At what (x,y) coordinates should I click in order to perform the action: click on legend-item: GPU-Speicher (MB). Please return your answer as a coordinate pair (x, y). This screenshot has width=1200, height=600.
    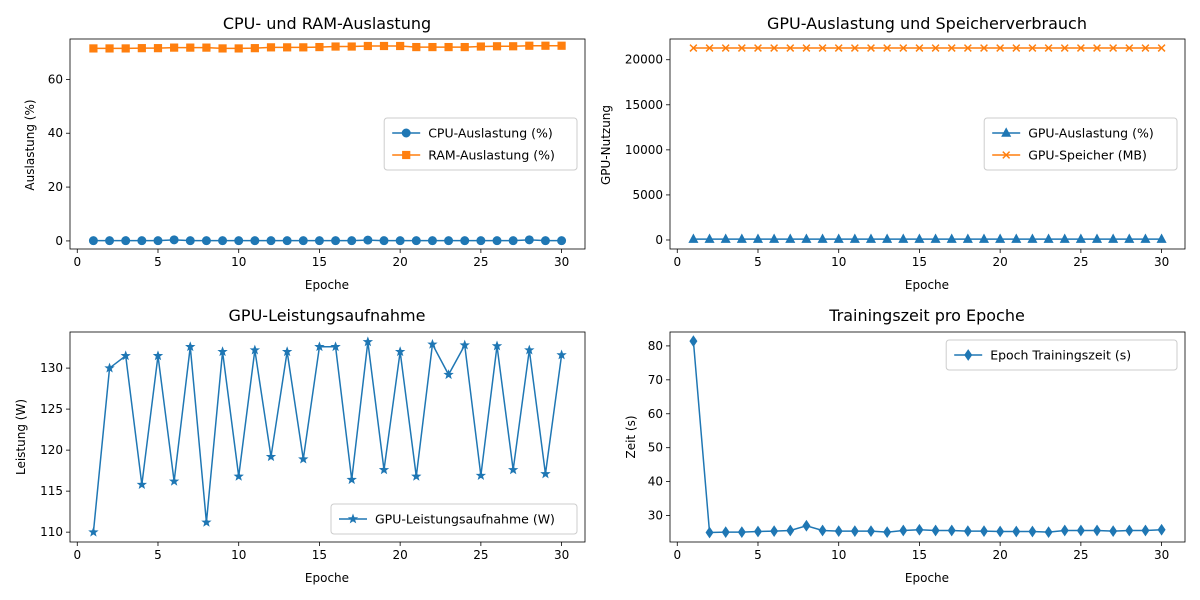
    Looking at the image, I should click on (1069, 155).